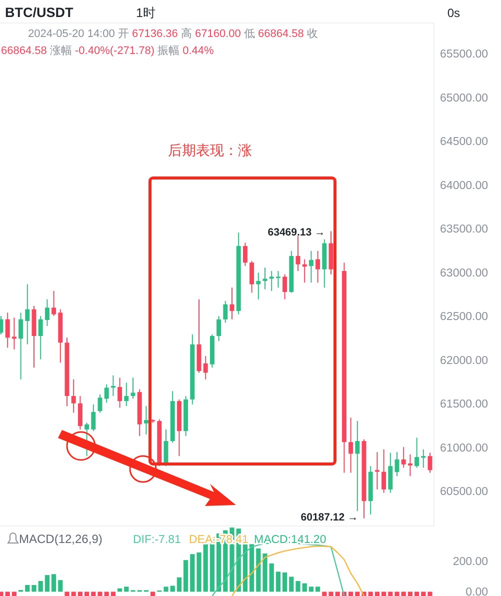  Describe the element at coordinates (329, 517) in the screenshot. I see `annotation: 60187.12 →` at that location.